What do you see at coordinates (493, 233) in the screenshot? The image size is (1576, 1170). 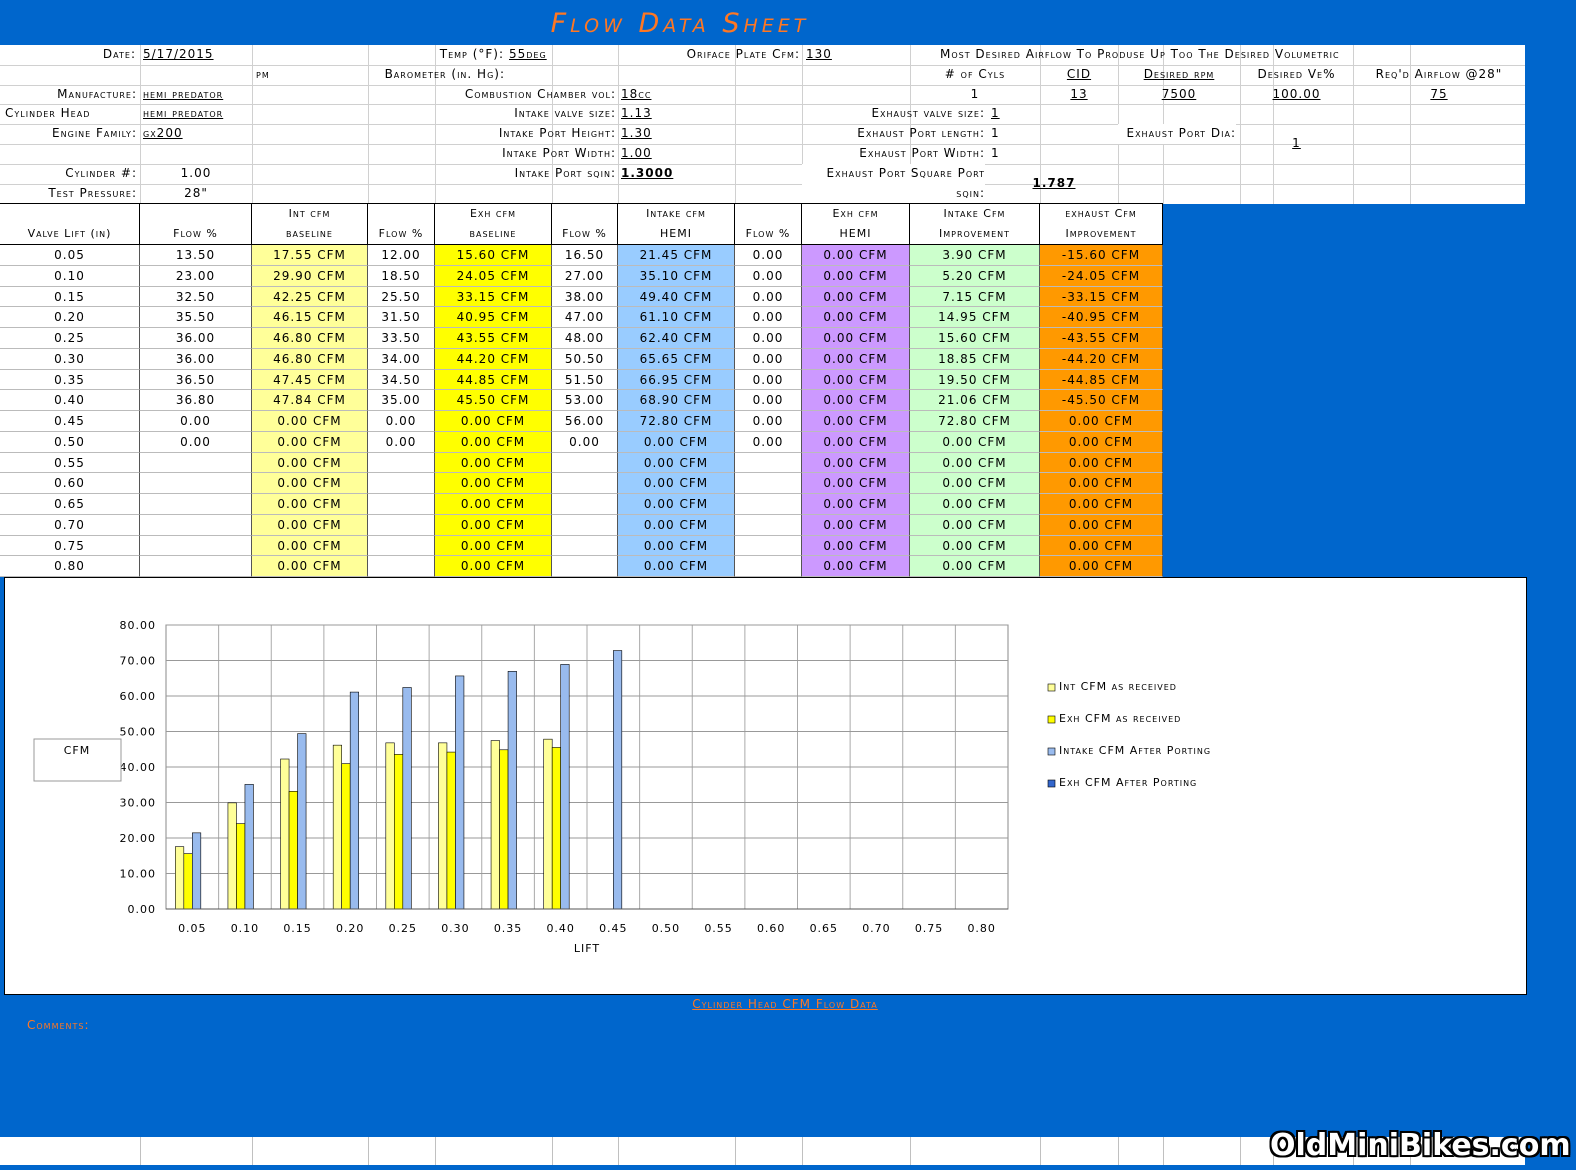 I see `header-line: baseline` at bounding box center [493, 233].